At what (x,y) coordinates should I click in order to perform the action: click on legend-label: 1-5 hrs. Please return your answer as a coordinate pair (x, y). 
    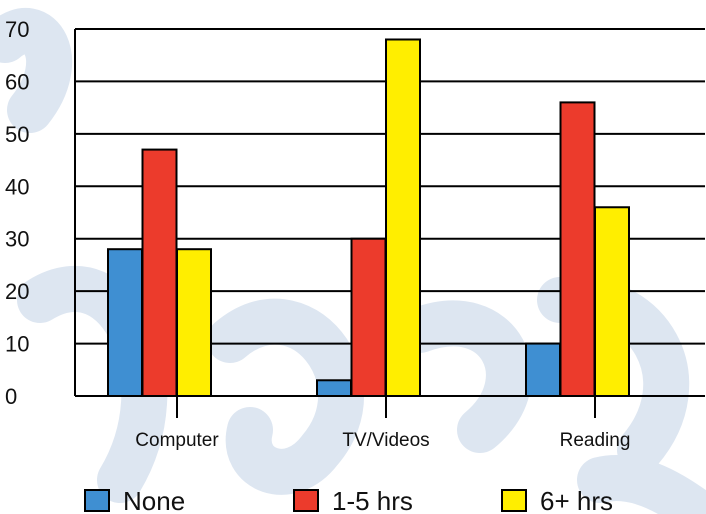
    Looking at the image, I should click on (372, 500).